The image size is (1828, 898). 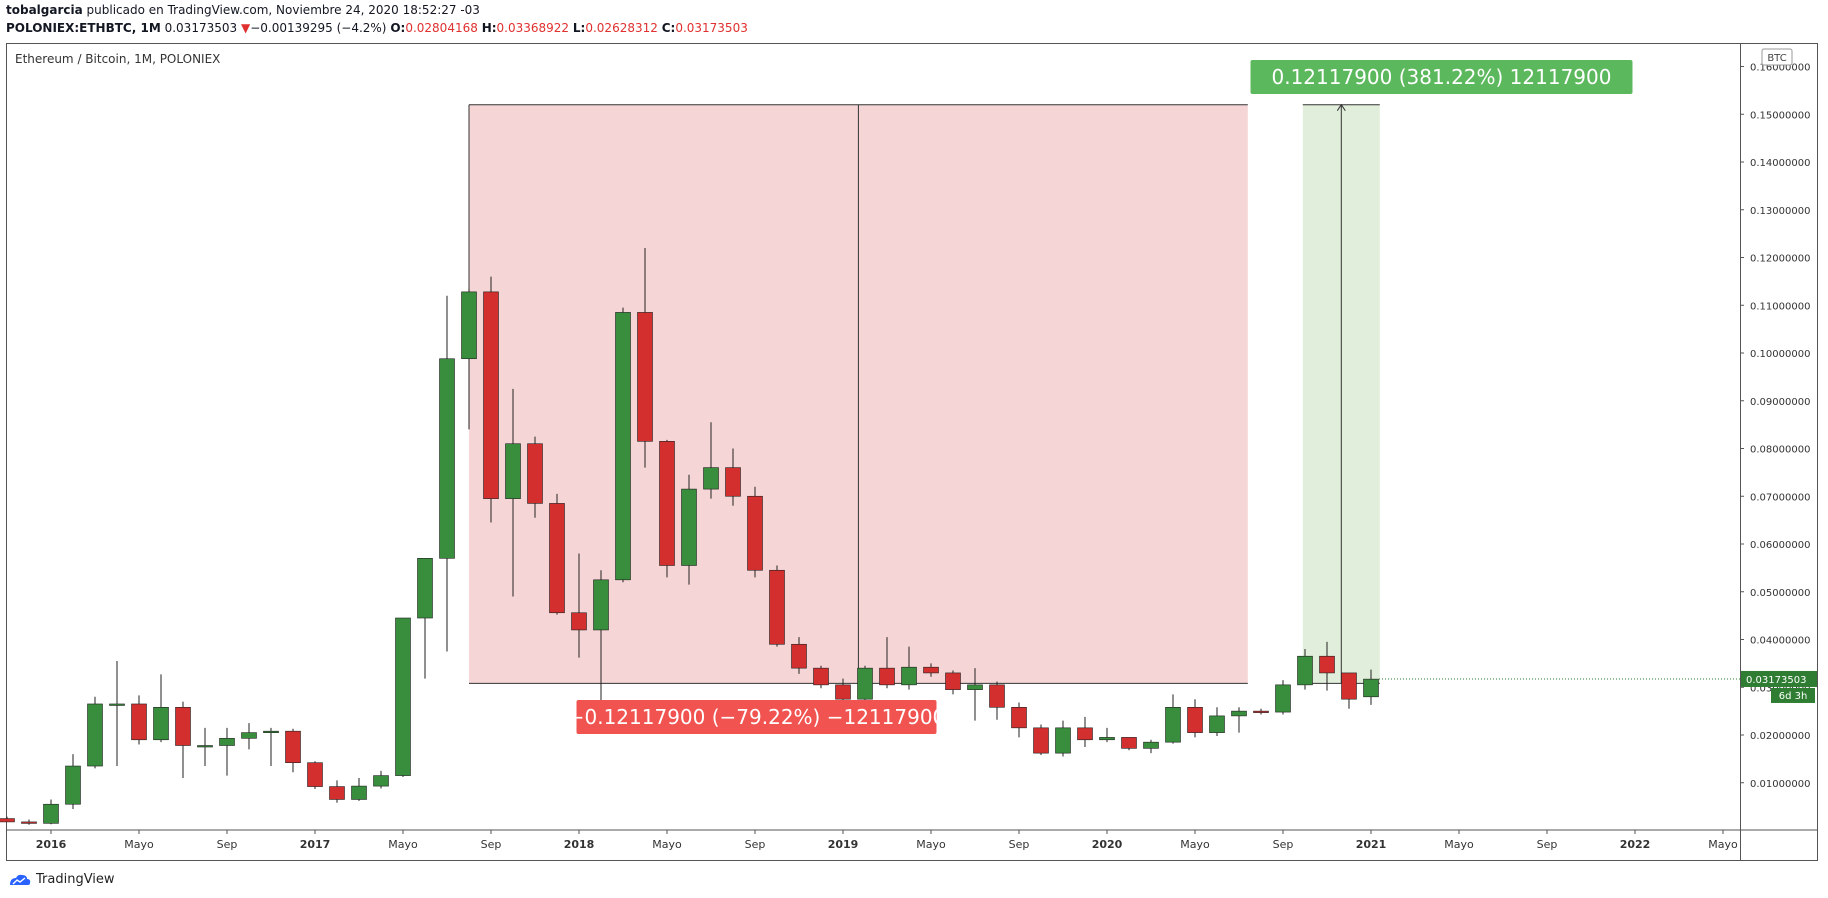 I want to click on y-tick-label: 0.08000000, so click(x=1780, y=450).